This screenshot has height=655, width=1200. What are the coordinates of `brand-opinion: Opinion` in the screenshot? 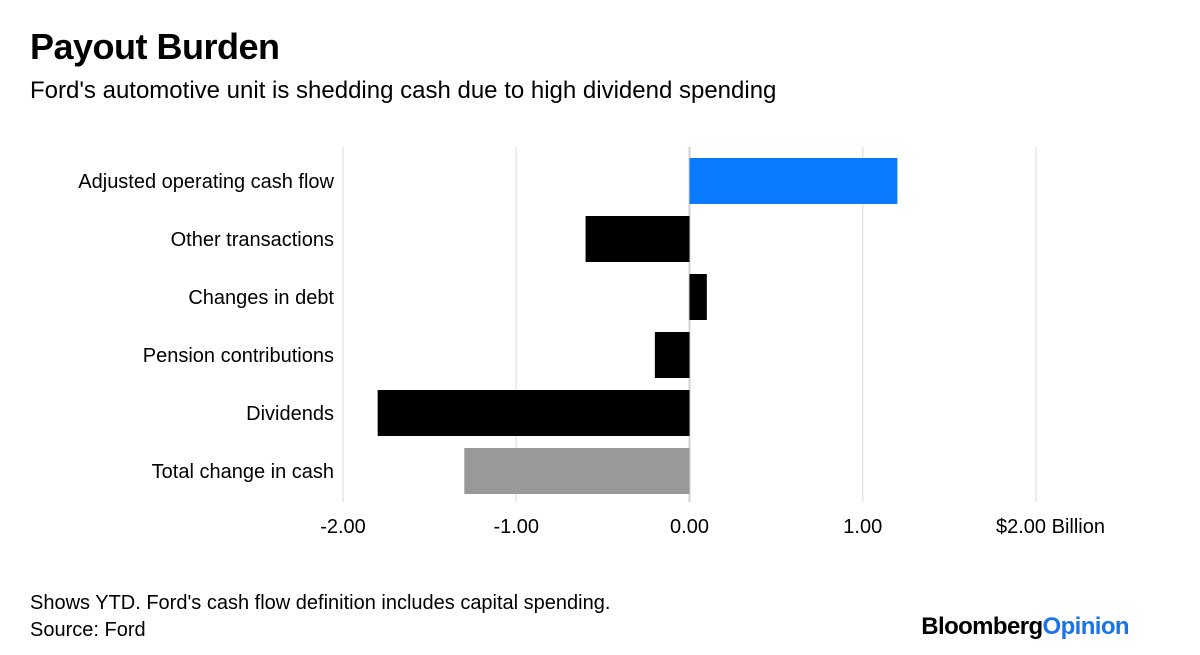 It's located at (1086, 626).